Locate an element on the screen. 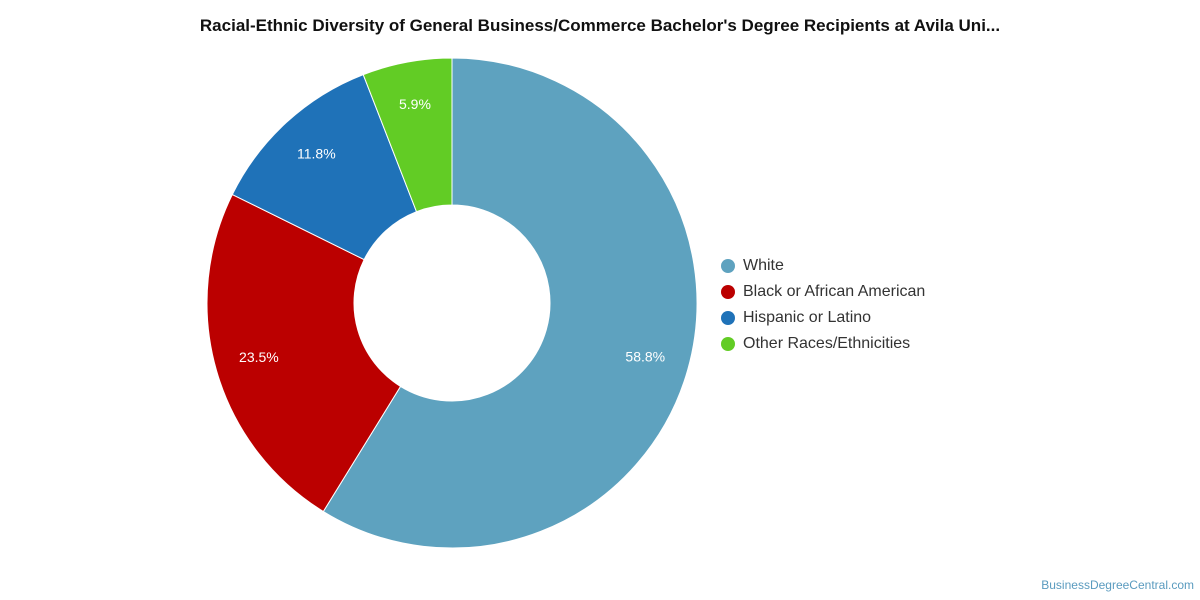 The height and width of the screenshot is (600, 1200). legend-swatch-hispanic is located at coordinates (728, 318).